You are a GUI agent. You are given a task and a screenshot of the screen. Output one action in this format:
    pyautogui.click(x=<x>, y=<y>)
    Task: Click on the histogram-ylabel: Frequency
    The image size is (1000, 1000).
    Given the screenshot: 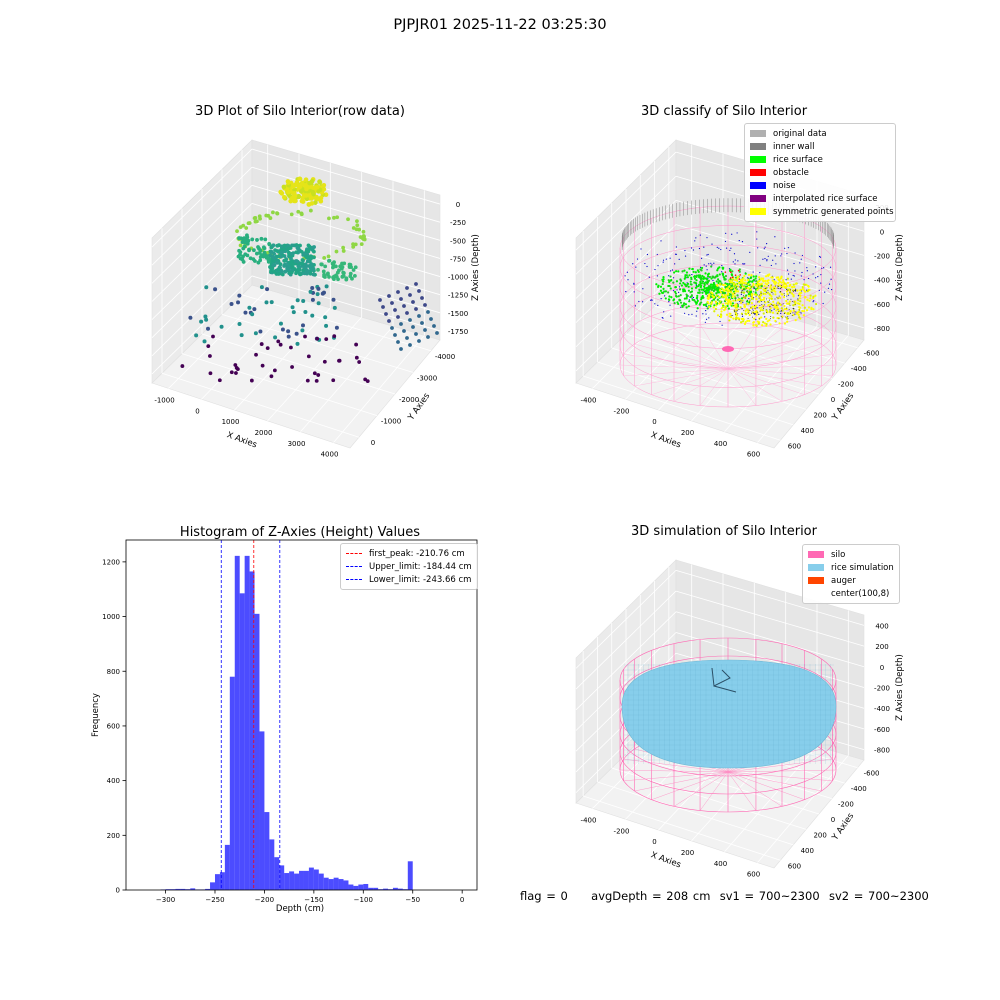 What is the action you would take?
    pyautogui.click(x=96, y=715)
    